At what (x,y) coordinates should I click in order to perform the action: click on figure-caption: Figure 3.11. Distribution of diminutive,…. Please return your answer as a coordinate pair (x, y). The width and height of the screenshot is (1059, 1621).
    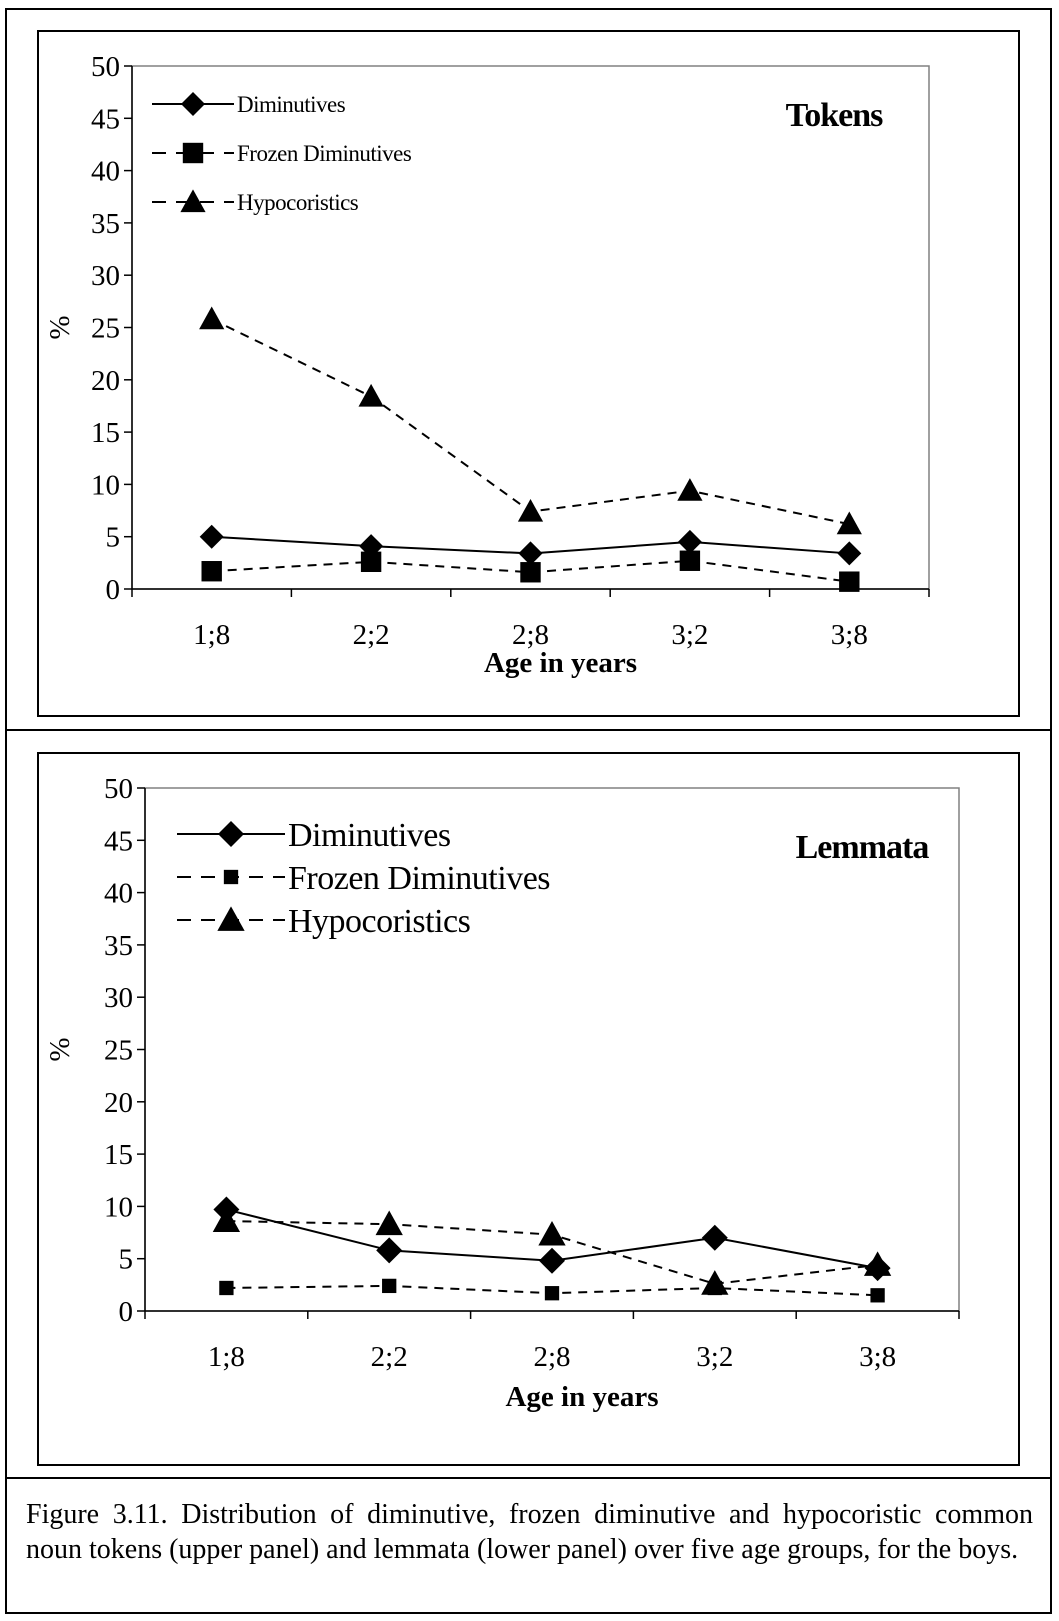
    Looking at the image, I should click on (529, 1532).